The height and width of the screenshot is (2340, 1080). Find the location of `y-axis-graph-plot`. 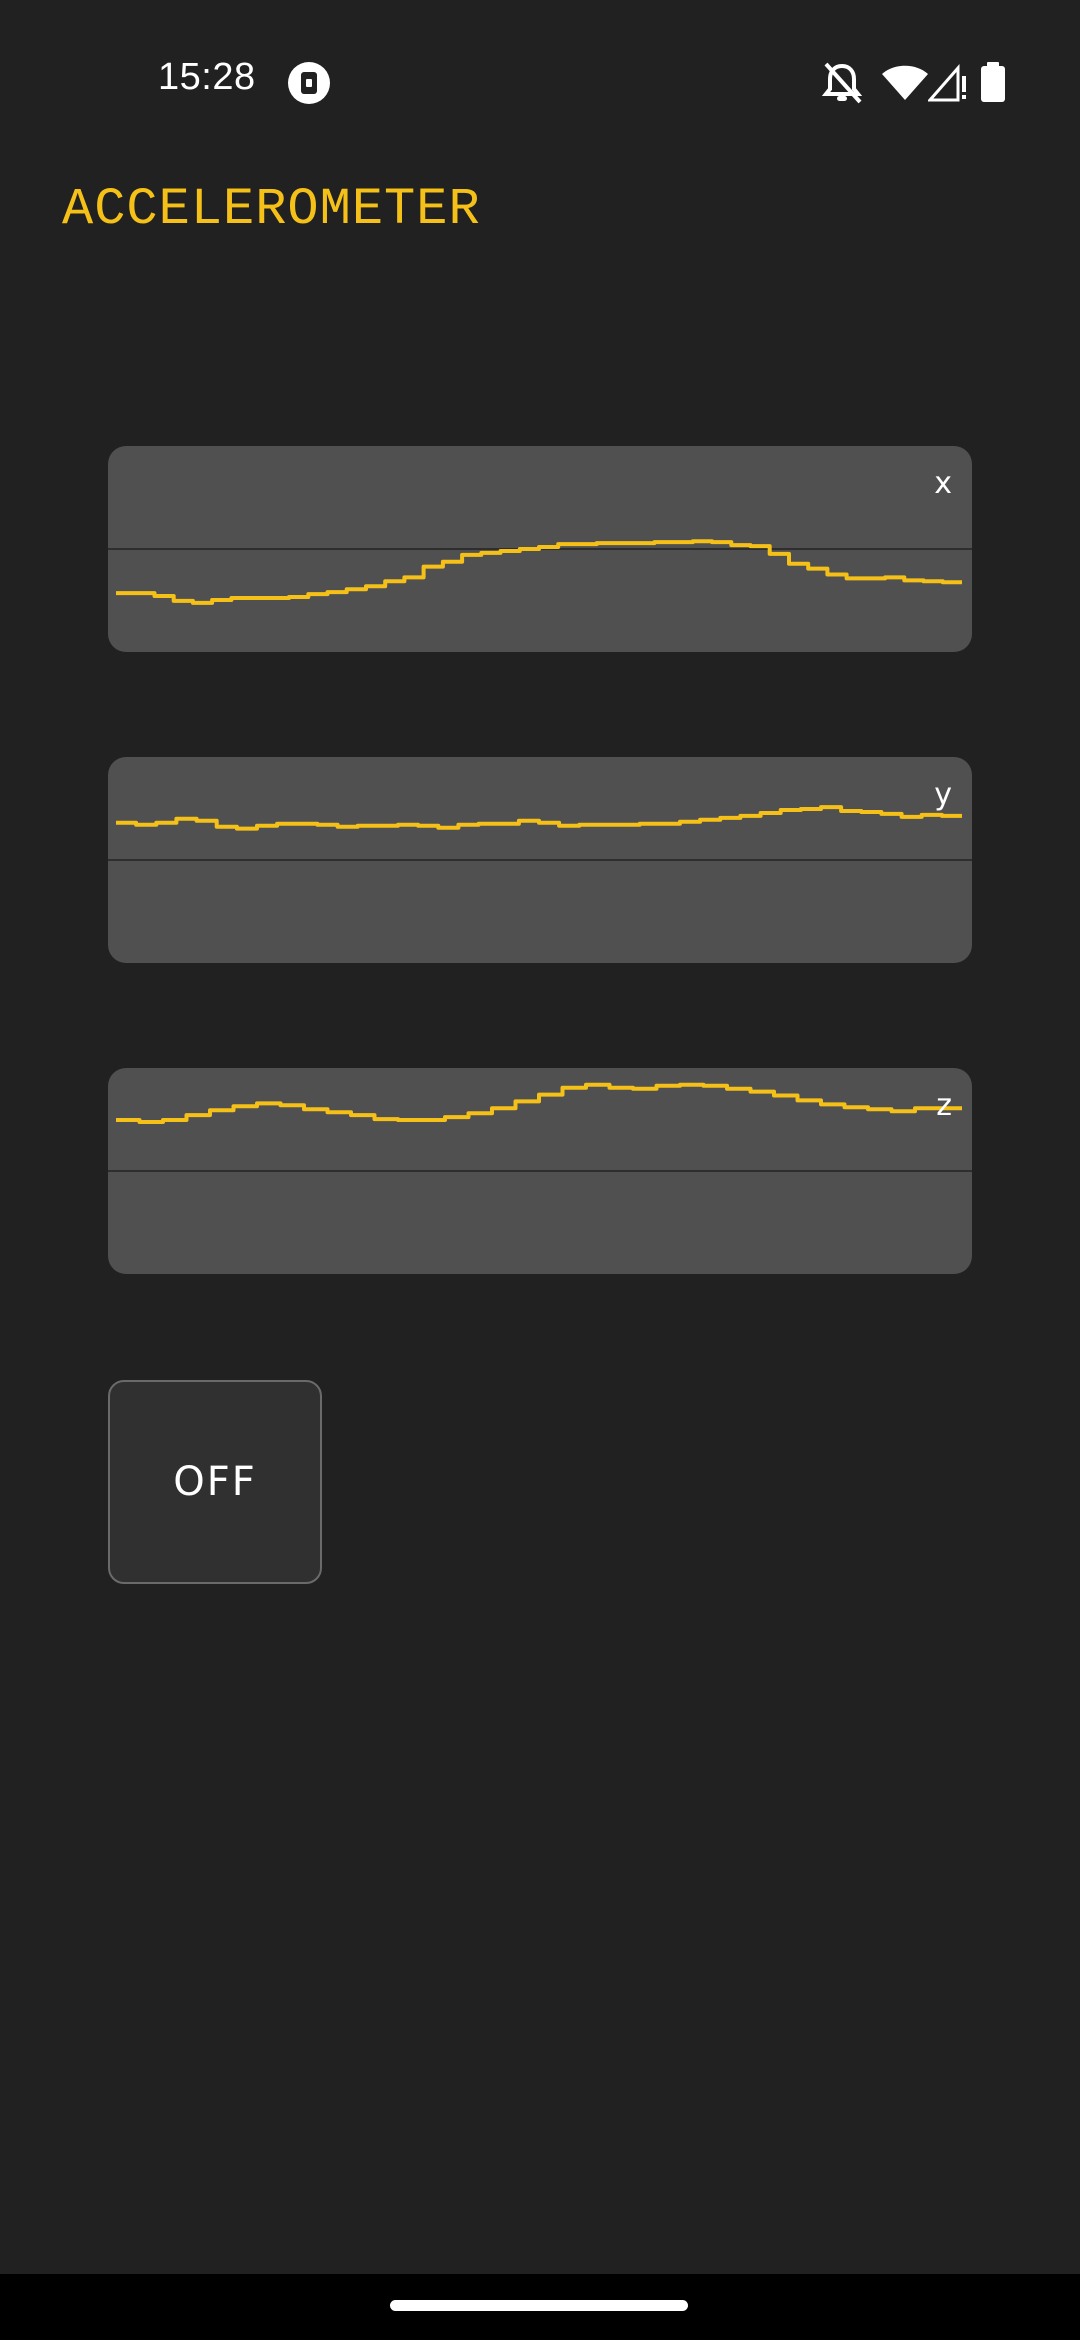

y-axis-graph-plot is located at coordinates (540, 833).